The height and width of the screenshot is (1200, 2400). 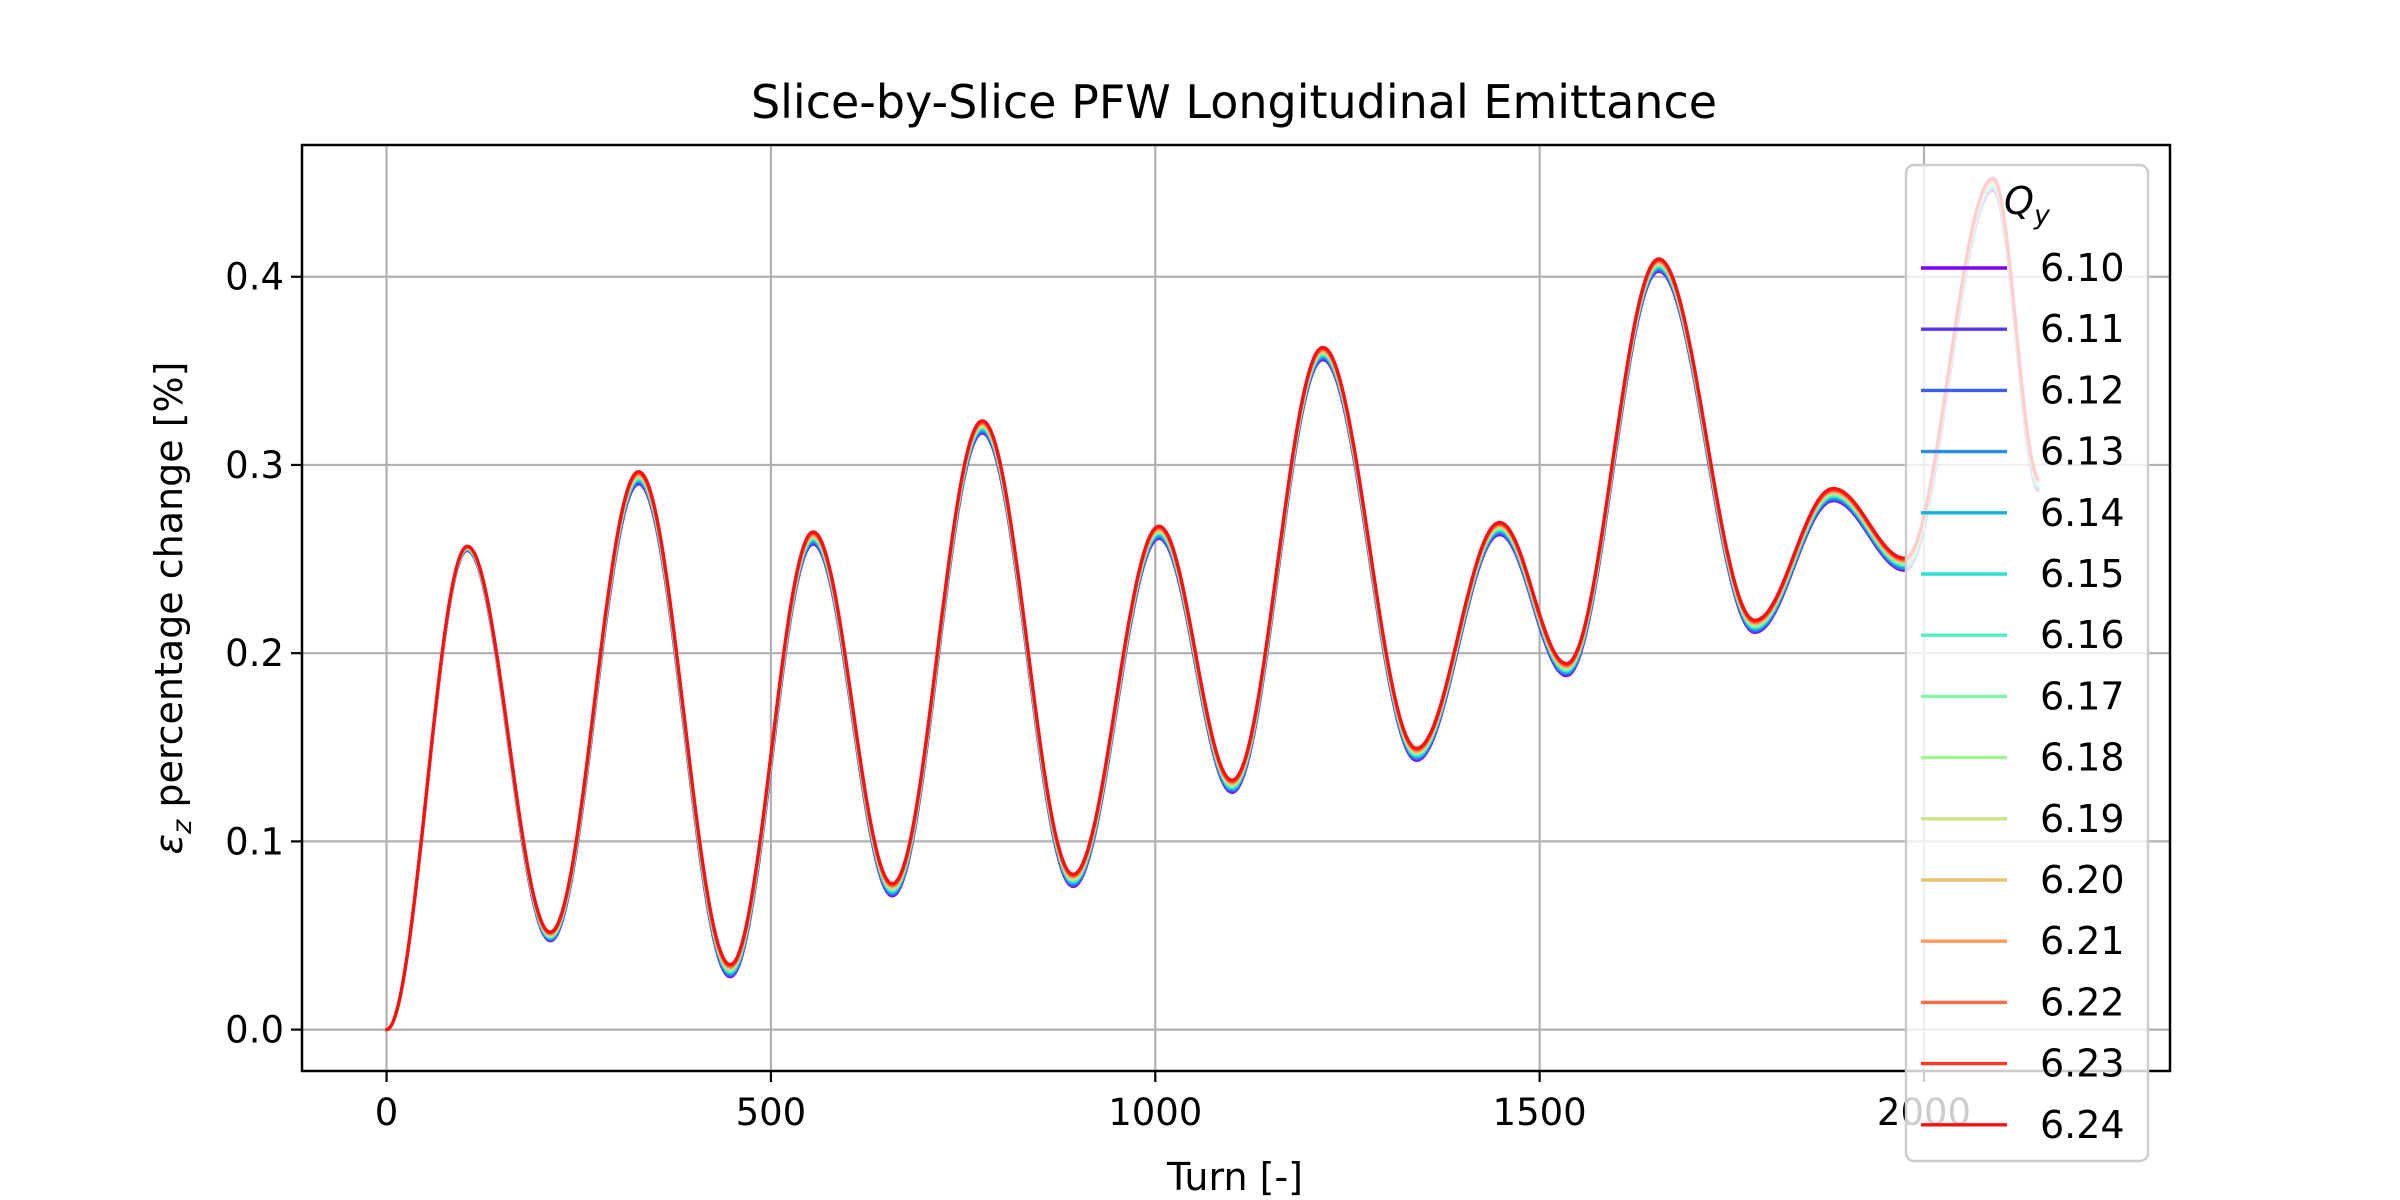 I want to click on legend-label: 6.13, so click(x=2082, y=452).